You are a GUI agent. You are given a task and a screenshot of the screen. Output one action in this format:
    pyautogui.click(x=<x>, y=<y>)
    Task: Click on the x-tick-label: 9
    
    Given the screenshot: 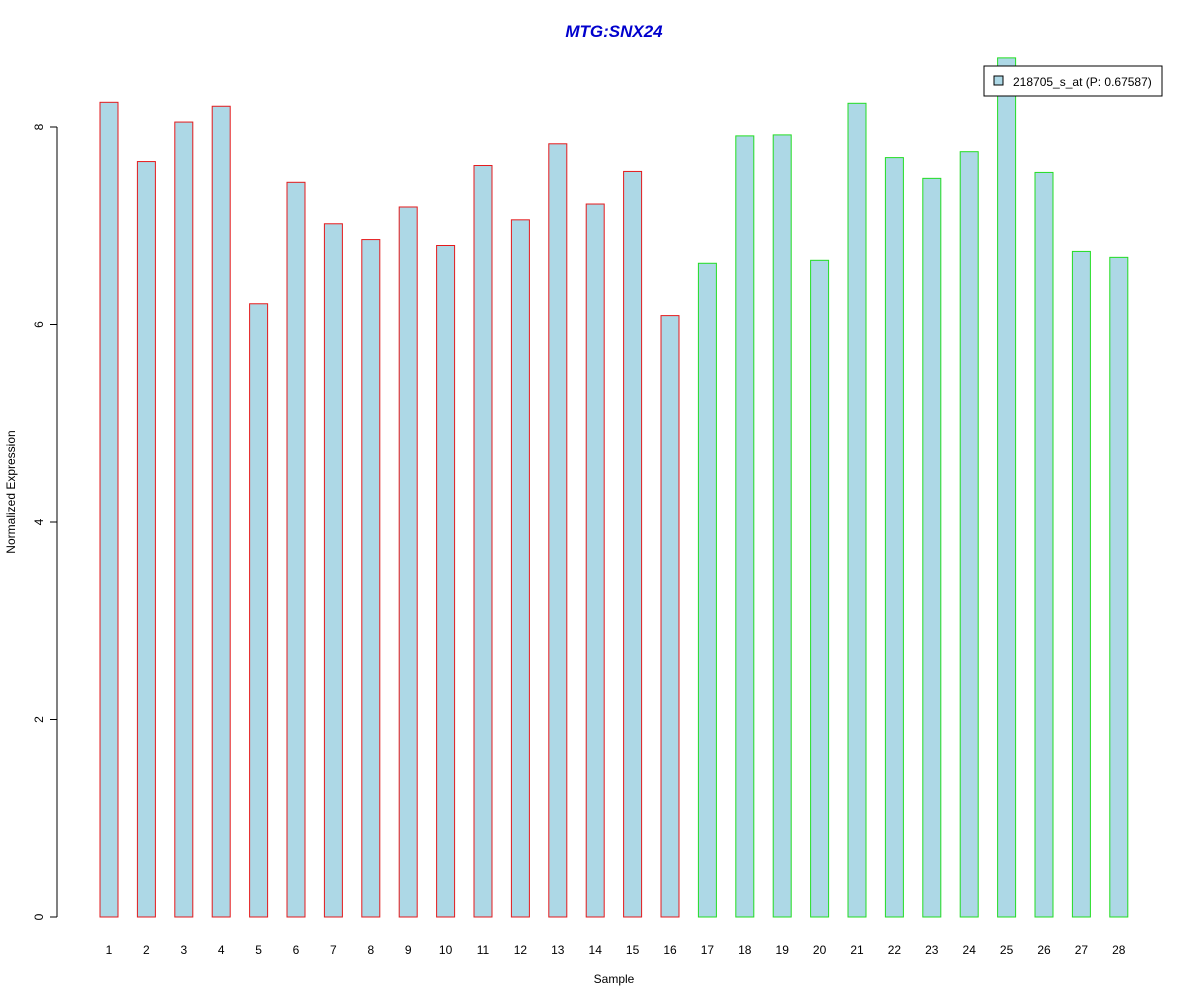 What is the action you would take?
    pyautogui.click(x=408, y=950)
    